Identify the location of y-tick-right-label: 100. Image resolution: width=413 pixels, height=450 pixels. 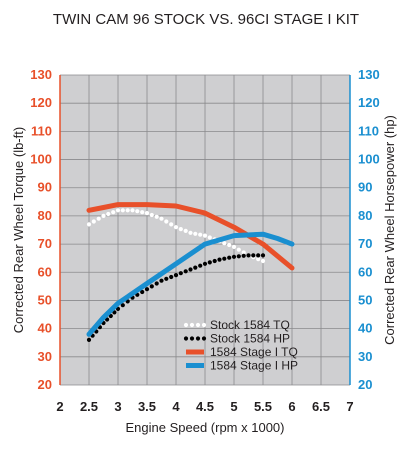
(369, 159).